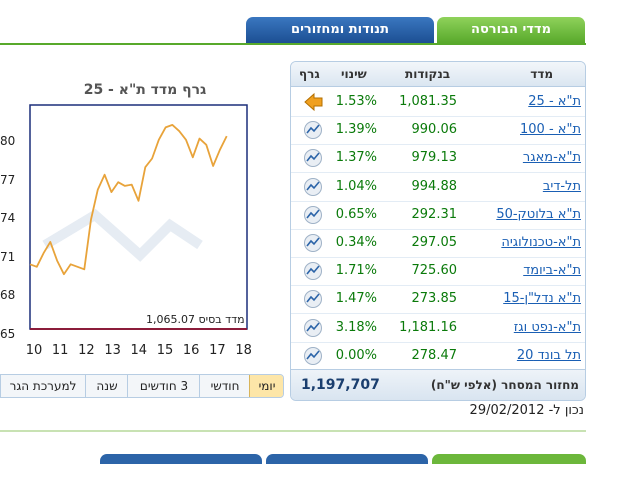 The height and width of the screenshot is (480, 640). I want to click on period-year-button: שנה, so click(106, 386).